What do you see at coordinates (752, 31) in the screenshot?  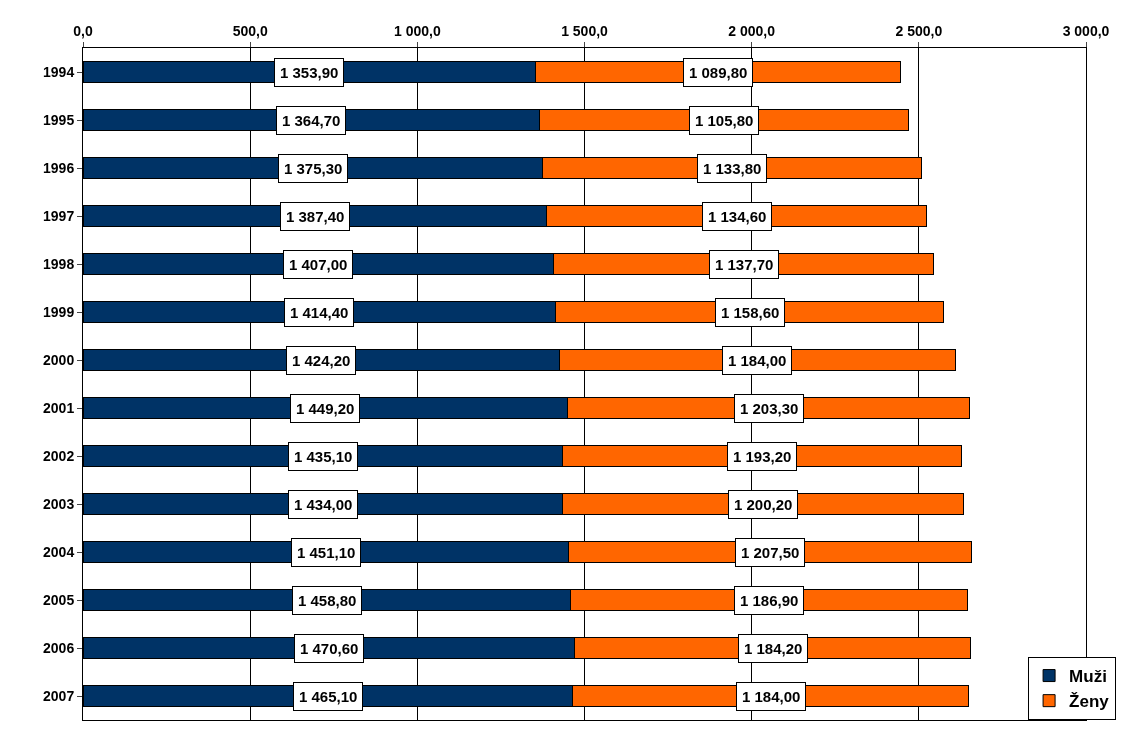 I see `x-tick-label: 2 000,0` at bounding box center [752, 31].